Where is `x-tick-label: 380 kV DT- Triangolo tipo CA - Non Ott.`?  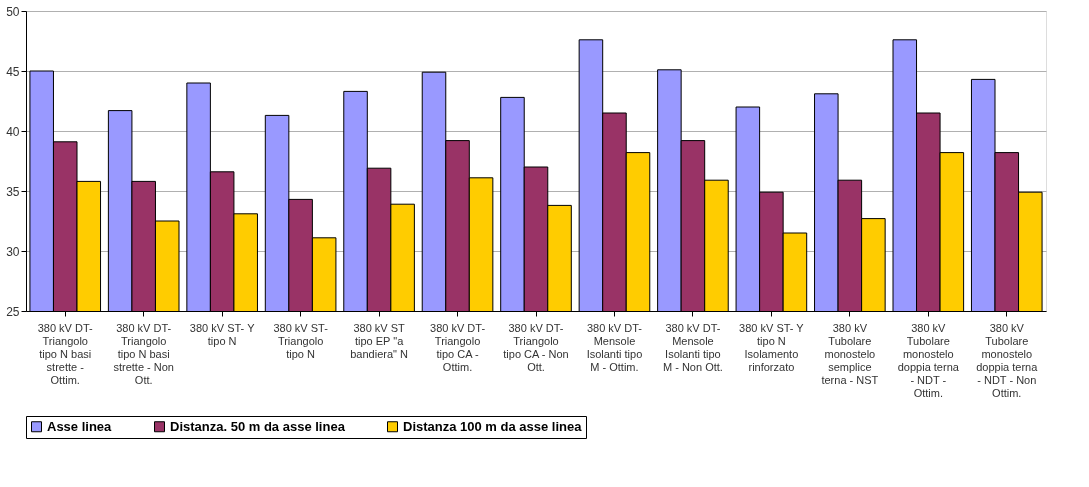 x-tick-label: 380 kV DT- Triangolo tipo CA - Non Ott. is located at coordinates (536, 347).